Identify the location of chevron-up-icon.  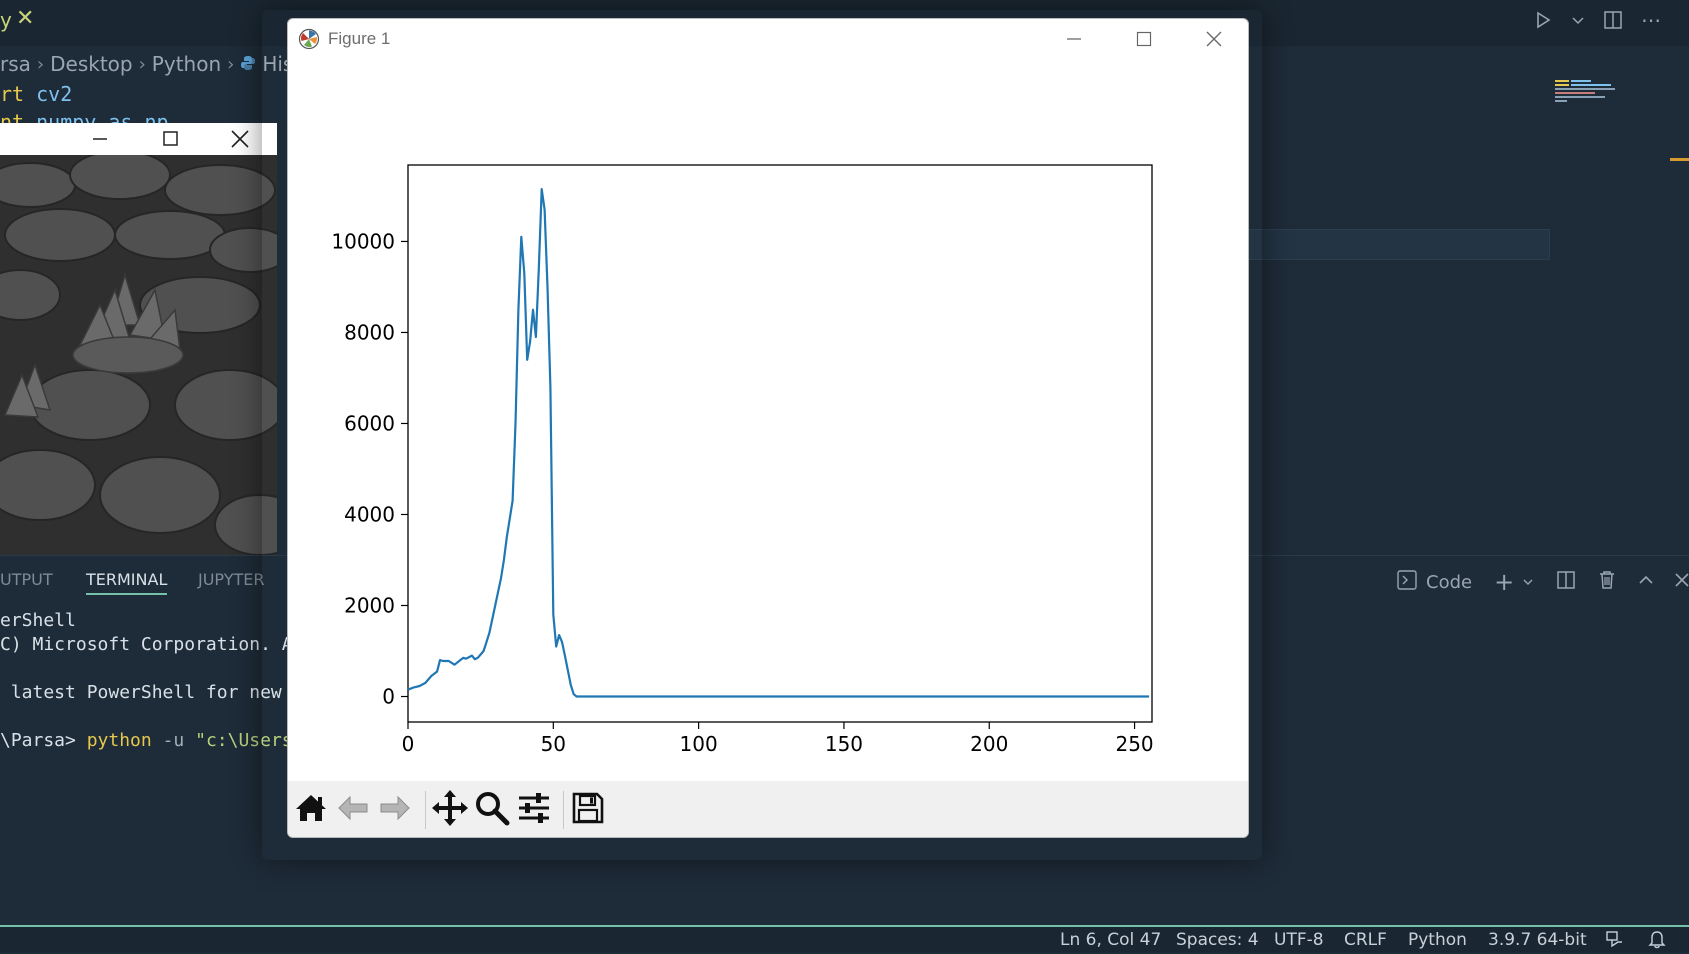
(1646, 582).